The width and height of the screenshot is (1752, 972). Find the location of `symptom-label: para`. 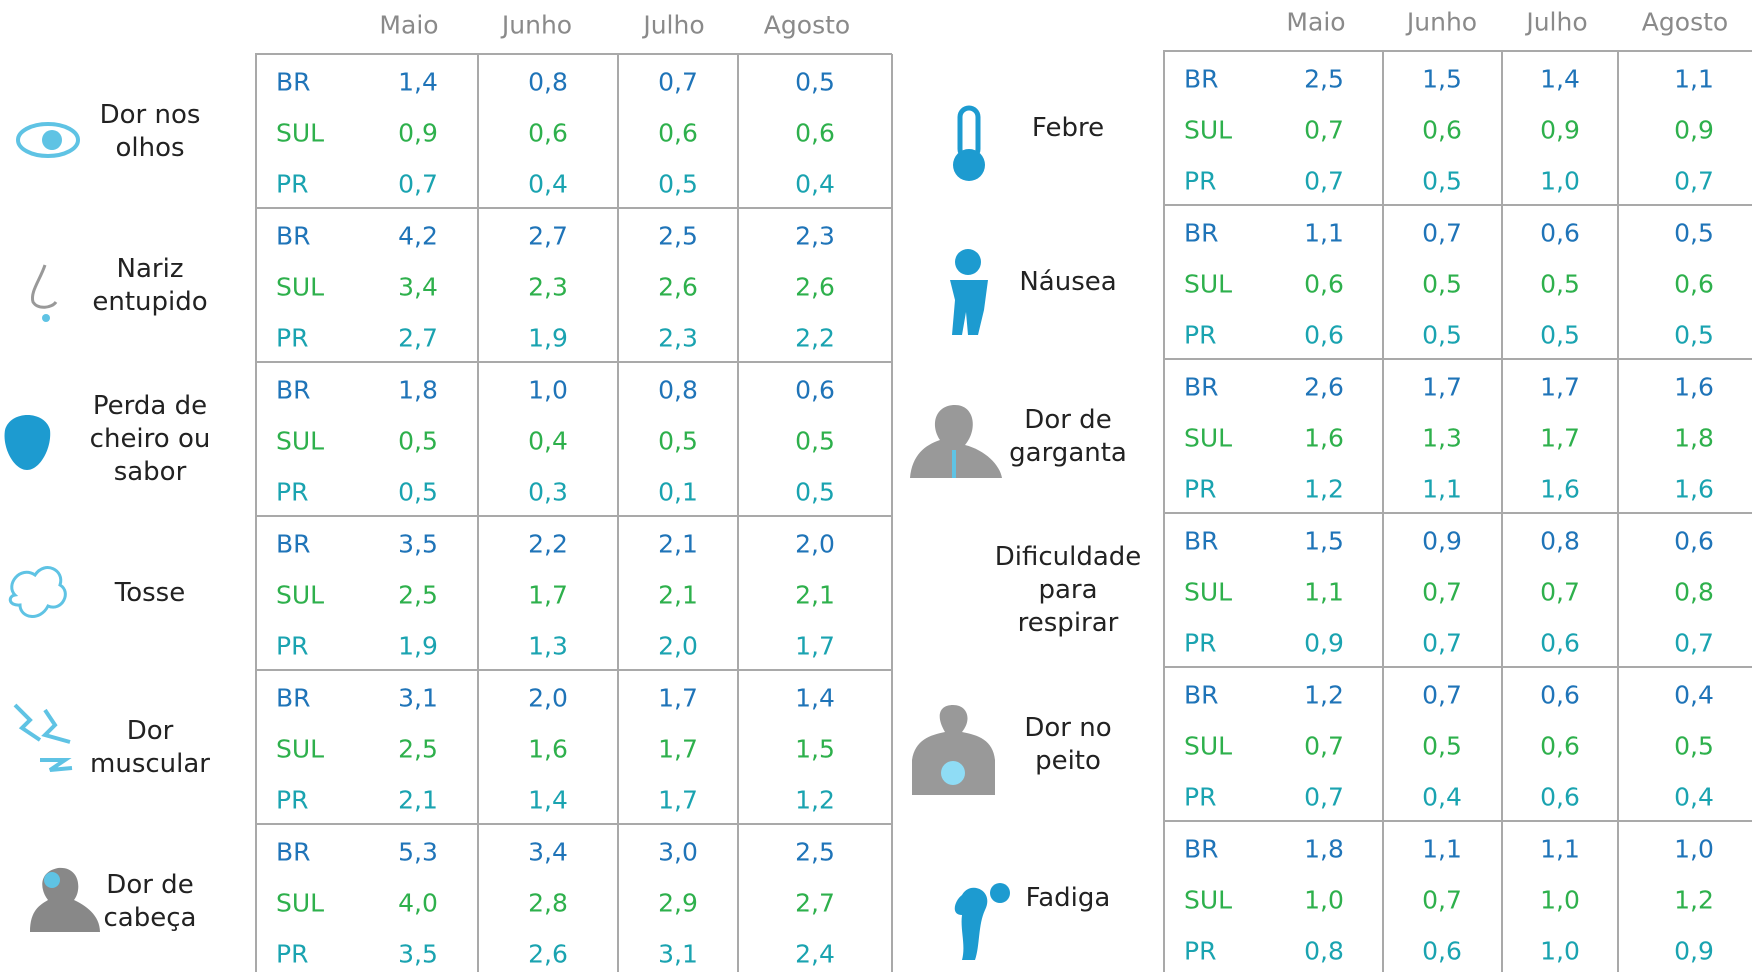

symptom-label: para is located at coordinates (1068, 590).